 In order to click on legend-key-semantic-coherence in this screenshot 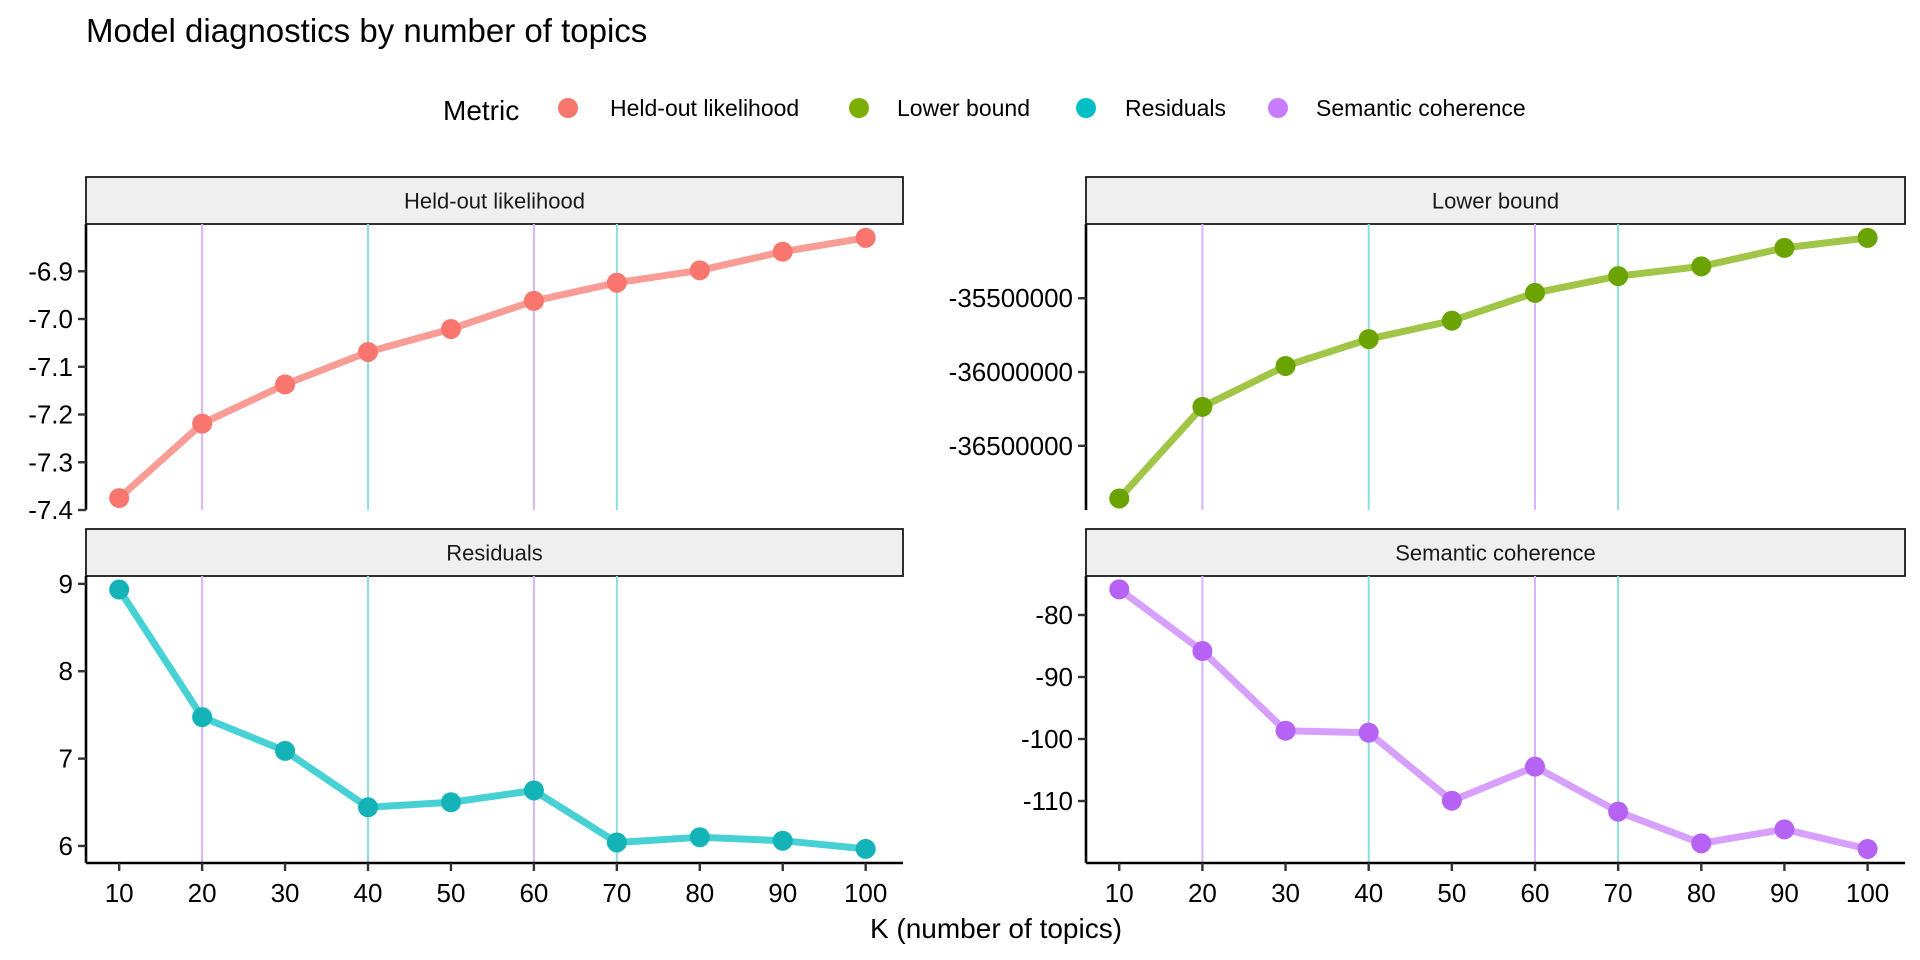, I will do `click(1278, 108)`.